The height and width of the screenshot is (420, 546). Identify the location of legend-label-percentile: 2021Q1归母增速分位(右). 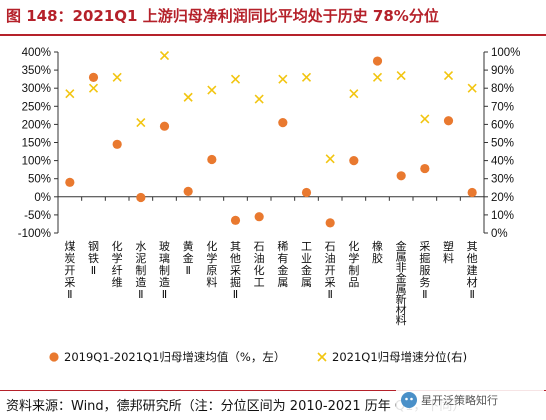
(399, 357).